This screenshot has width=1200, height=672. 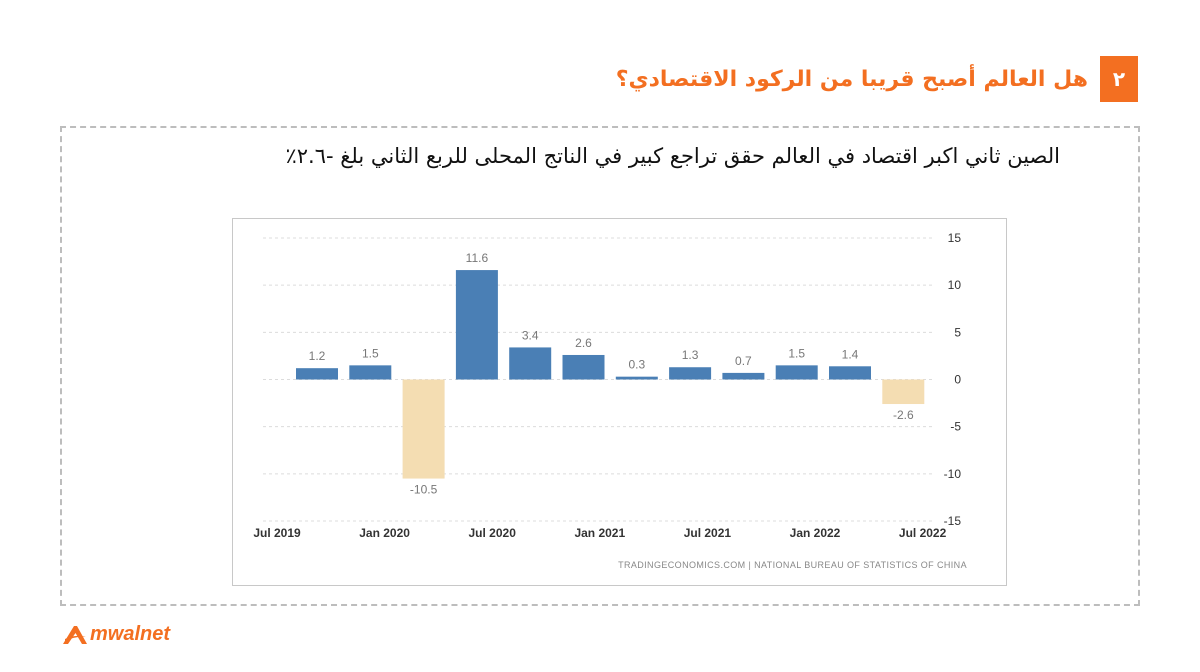 What do you see at coordinates (277, 533) in the screenshot?
I see `x-tick-label: Jul 2019` at bounding box center [277, 533].